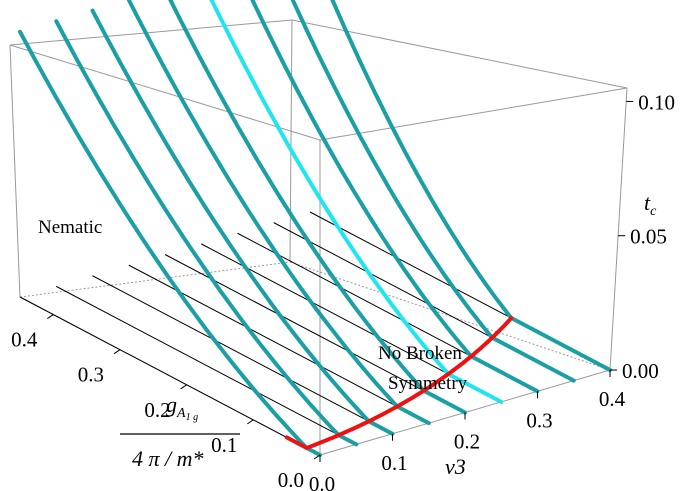 The image size is (688, 491). I want to click on y-tick-label: 0.3, so click(91, 375).